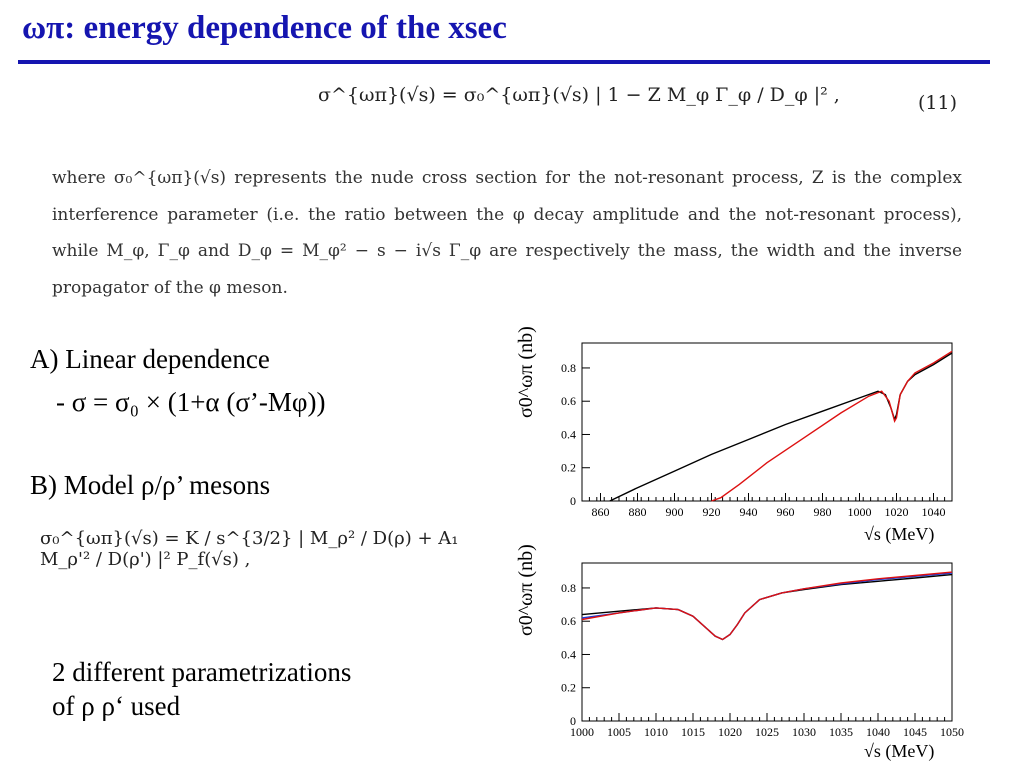 This screenshot has width=1024, height=768. Describe the element at coordinates (693, 732) in the screenshot. I see `x-tick-label: 1015` at that location.